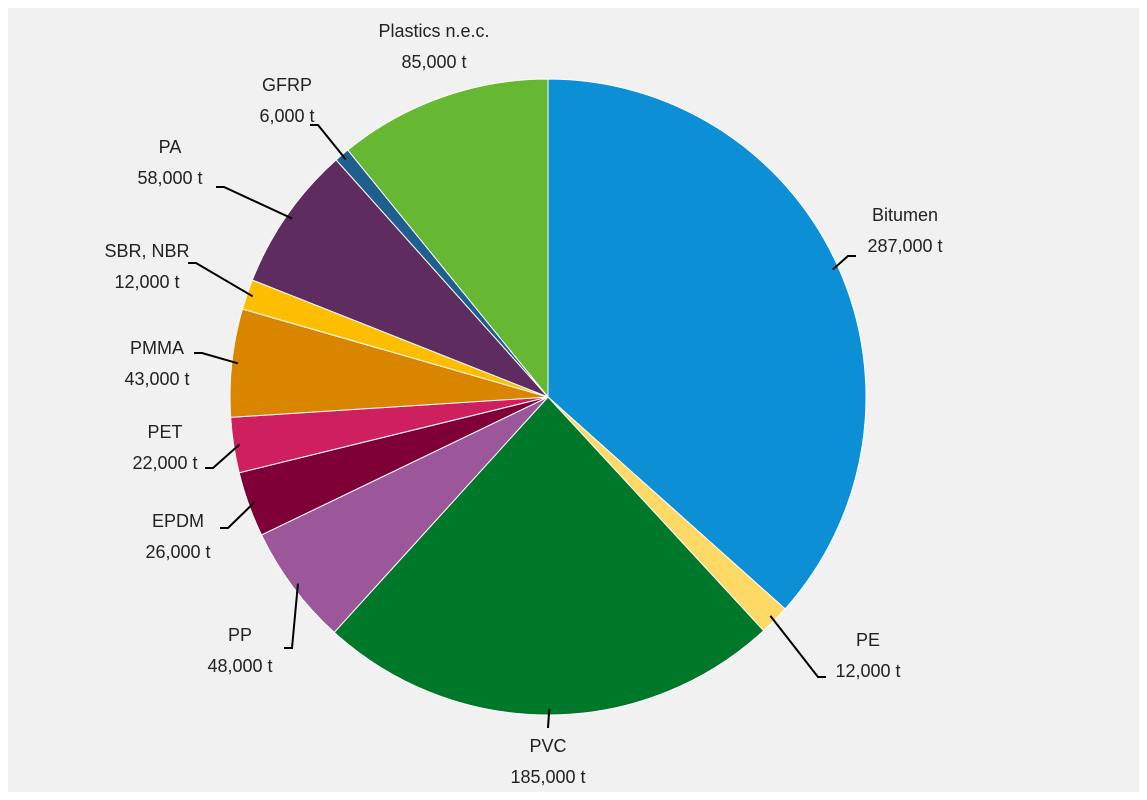 Image resolution: width=1147 pixels, height=800 pixels. Describe the element at coordinates (164, 432) in the screenshot. I see `slice-name: PET` at that location.